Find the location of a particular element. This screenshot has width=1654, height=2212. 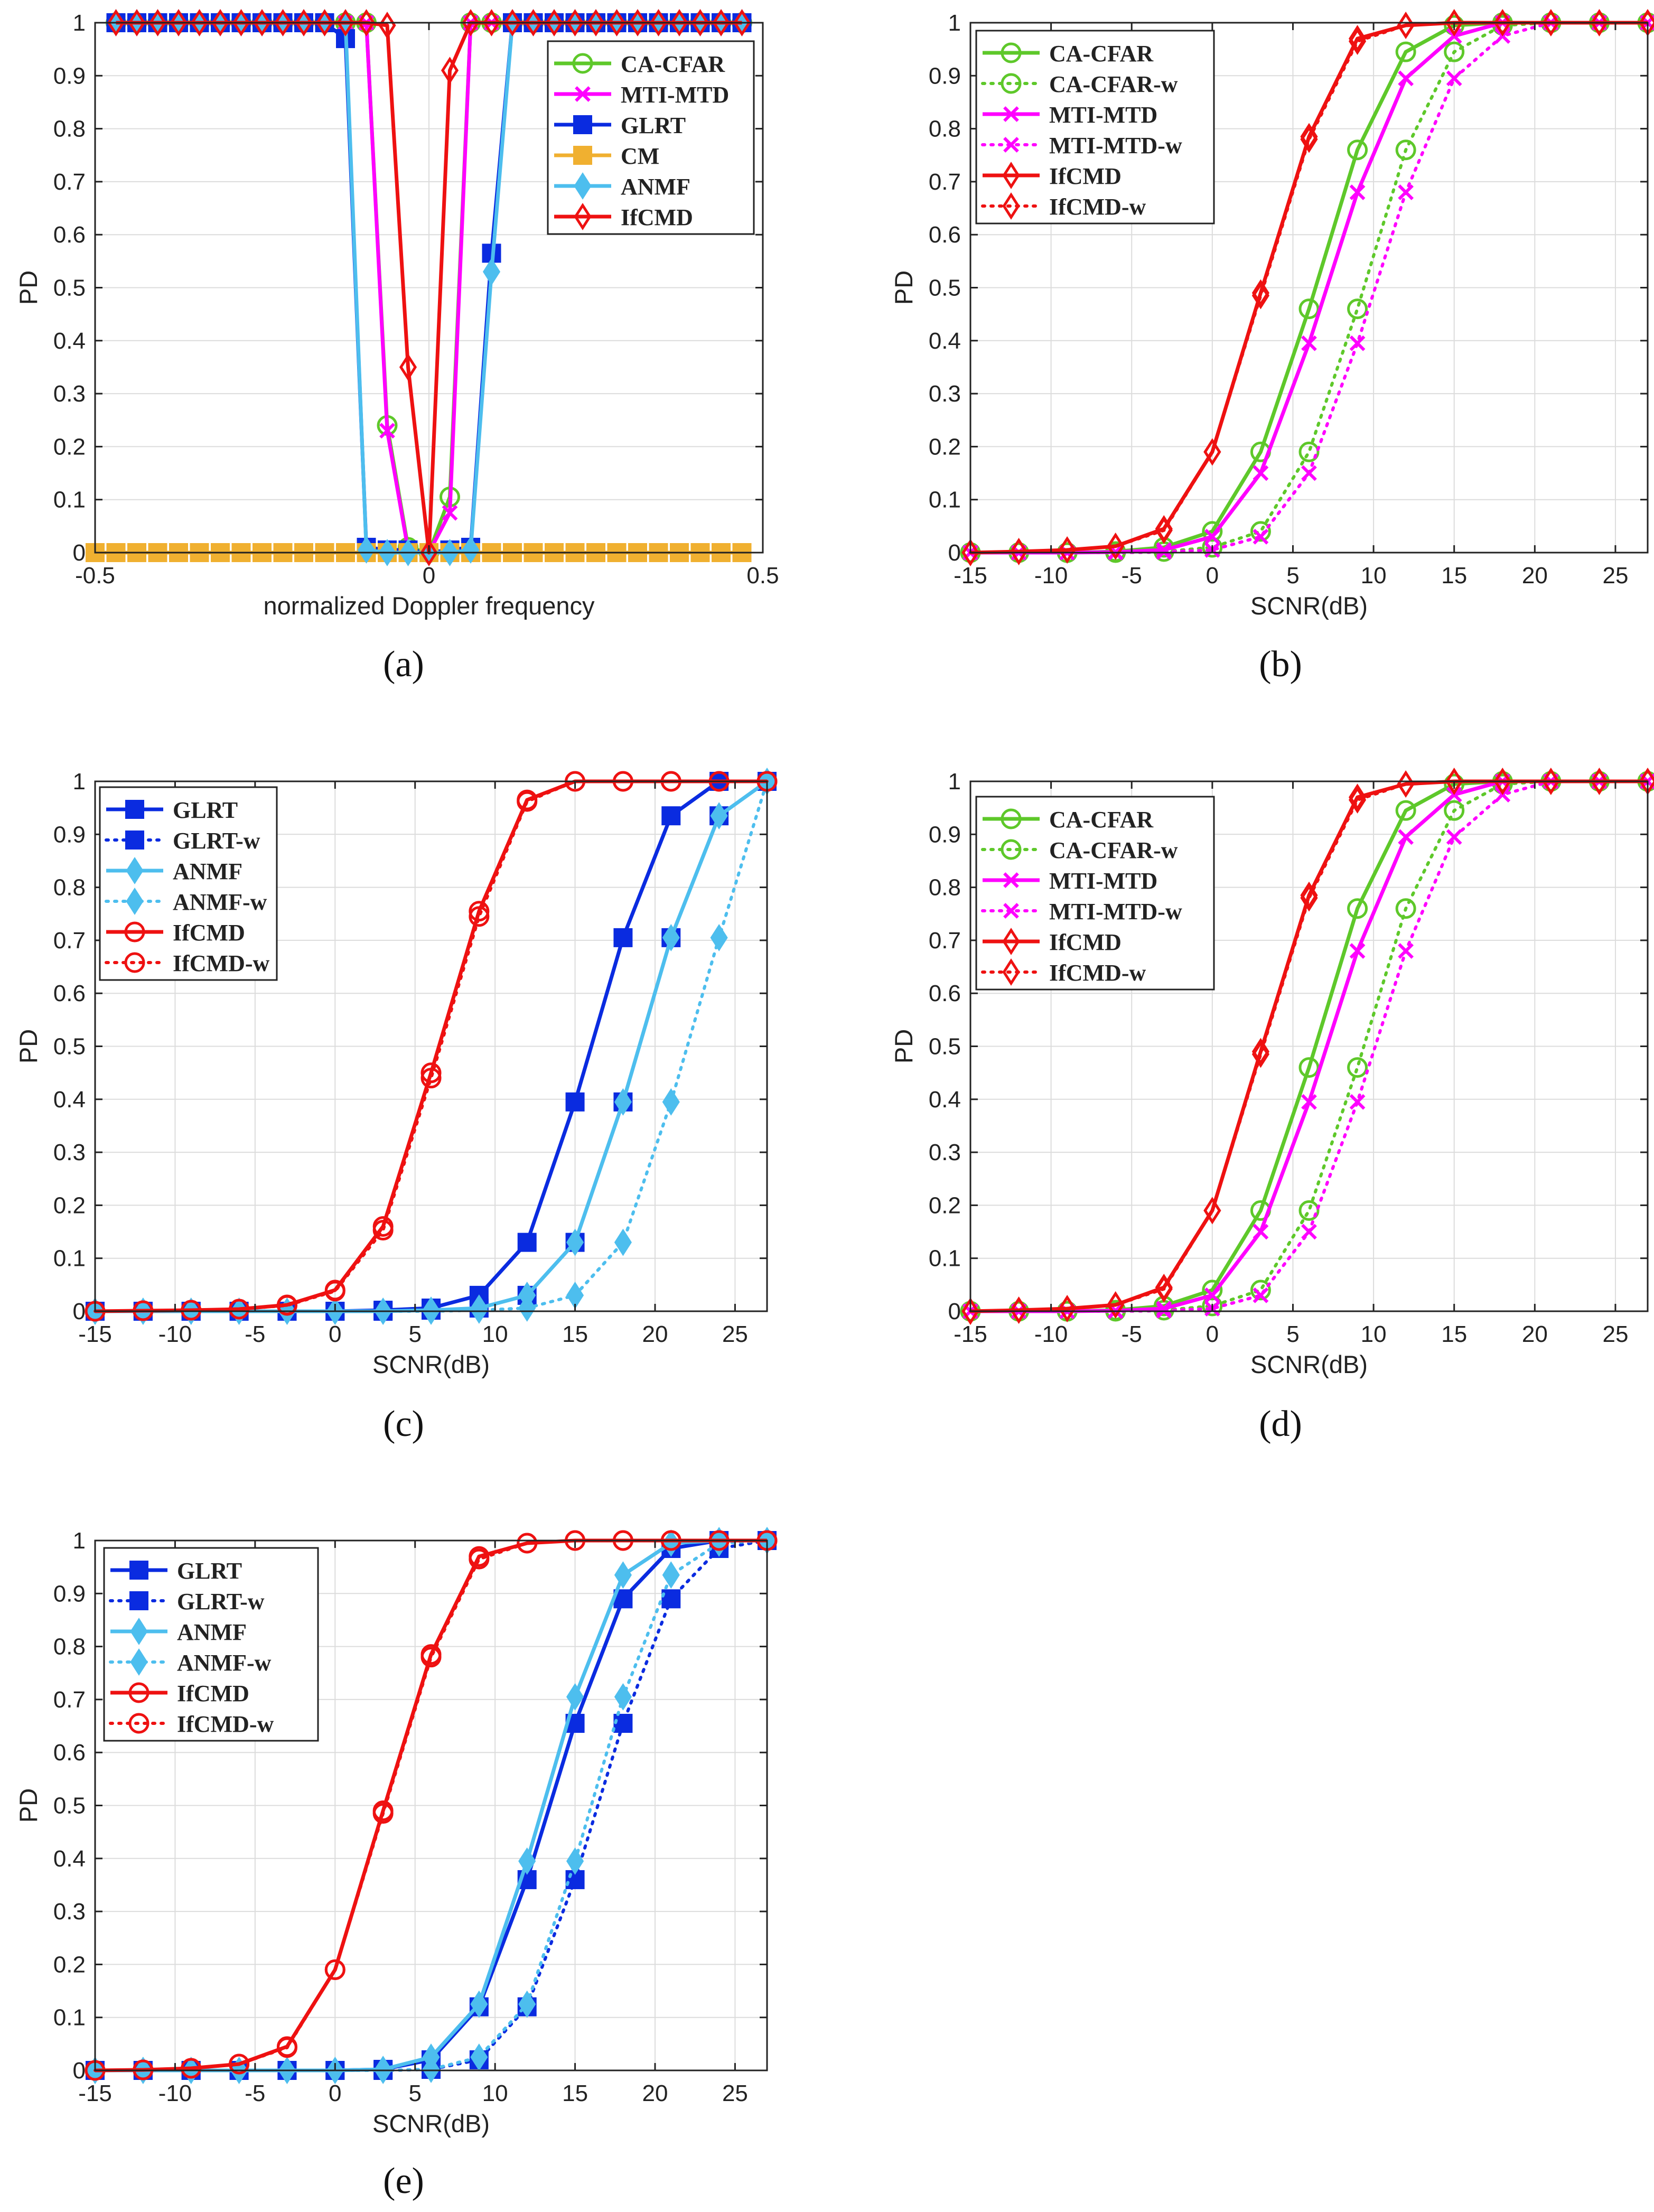

x-tick-label: -0.5 is located at coordinates (95, 576).